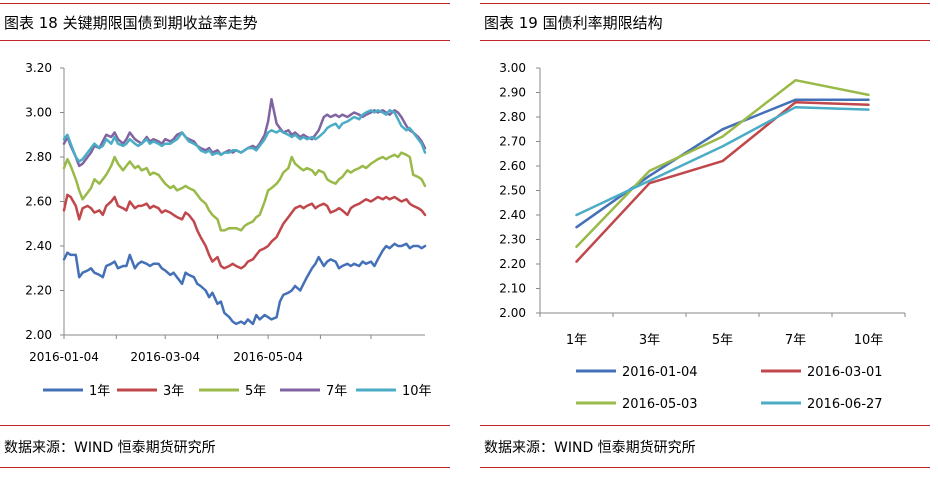 The image size is (938, 480). I want to click on x-tick-label: 1年, so click(576, 340).